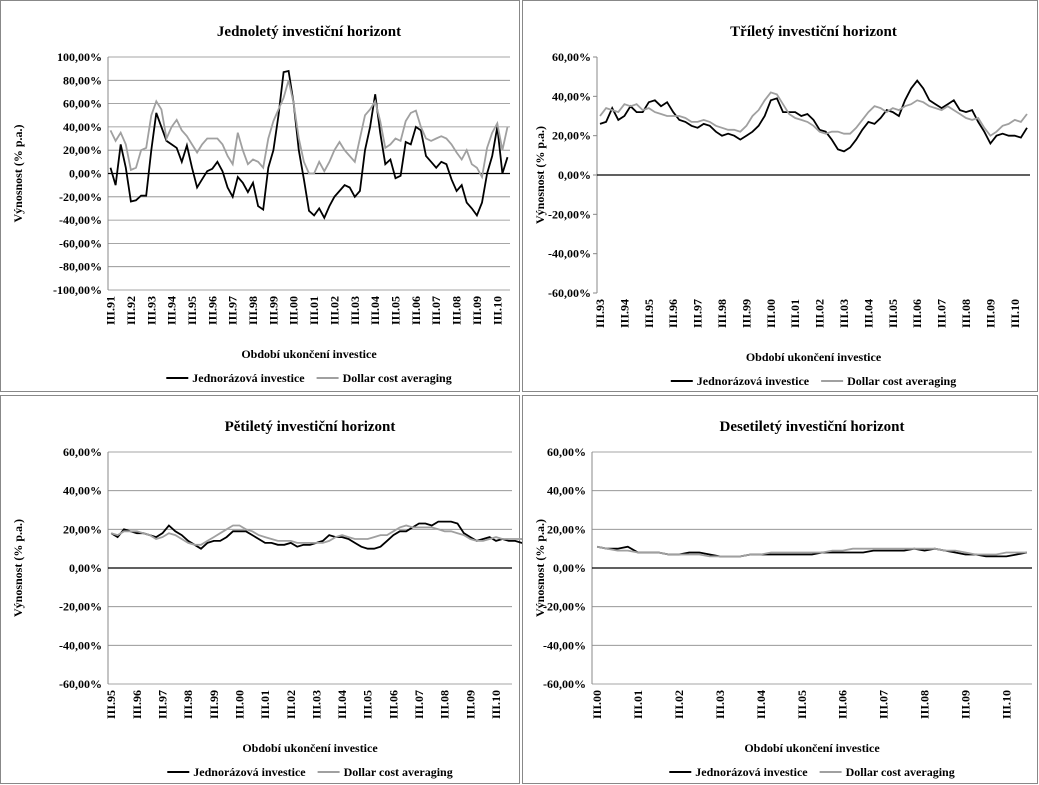 This screenshot has height=785, width=1039. I want to click on chart-title: Tříletý investiční horizont, so click(813, 32).